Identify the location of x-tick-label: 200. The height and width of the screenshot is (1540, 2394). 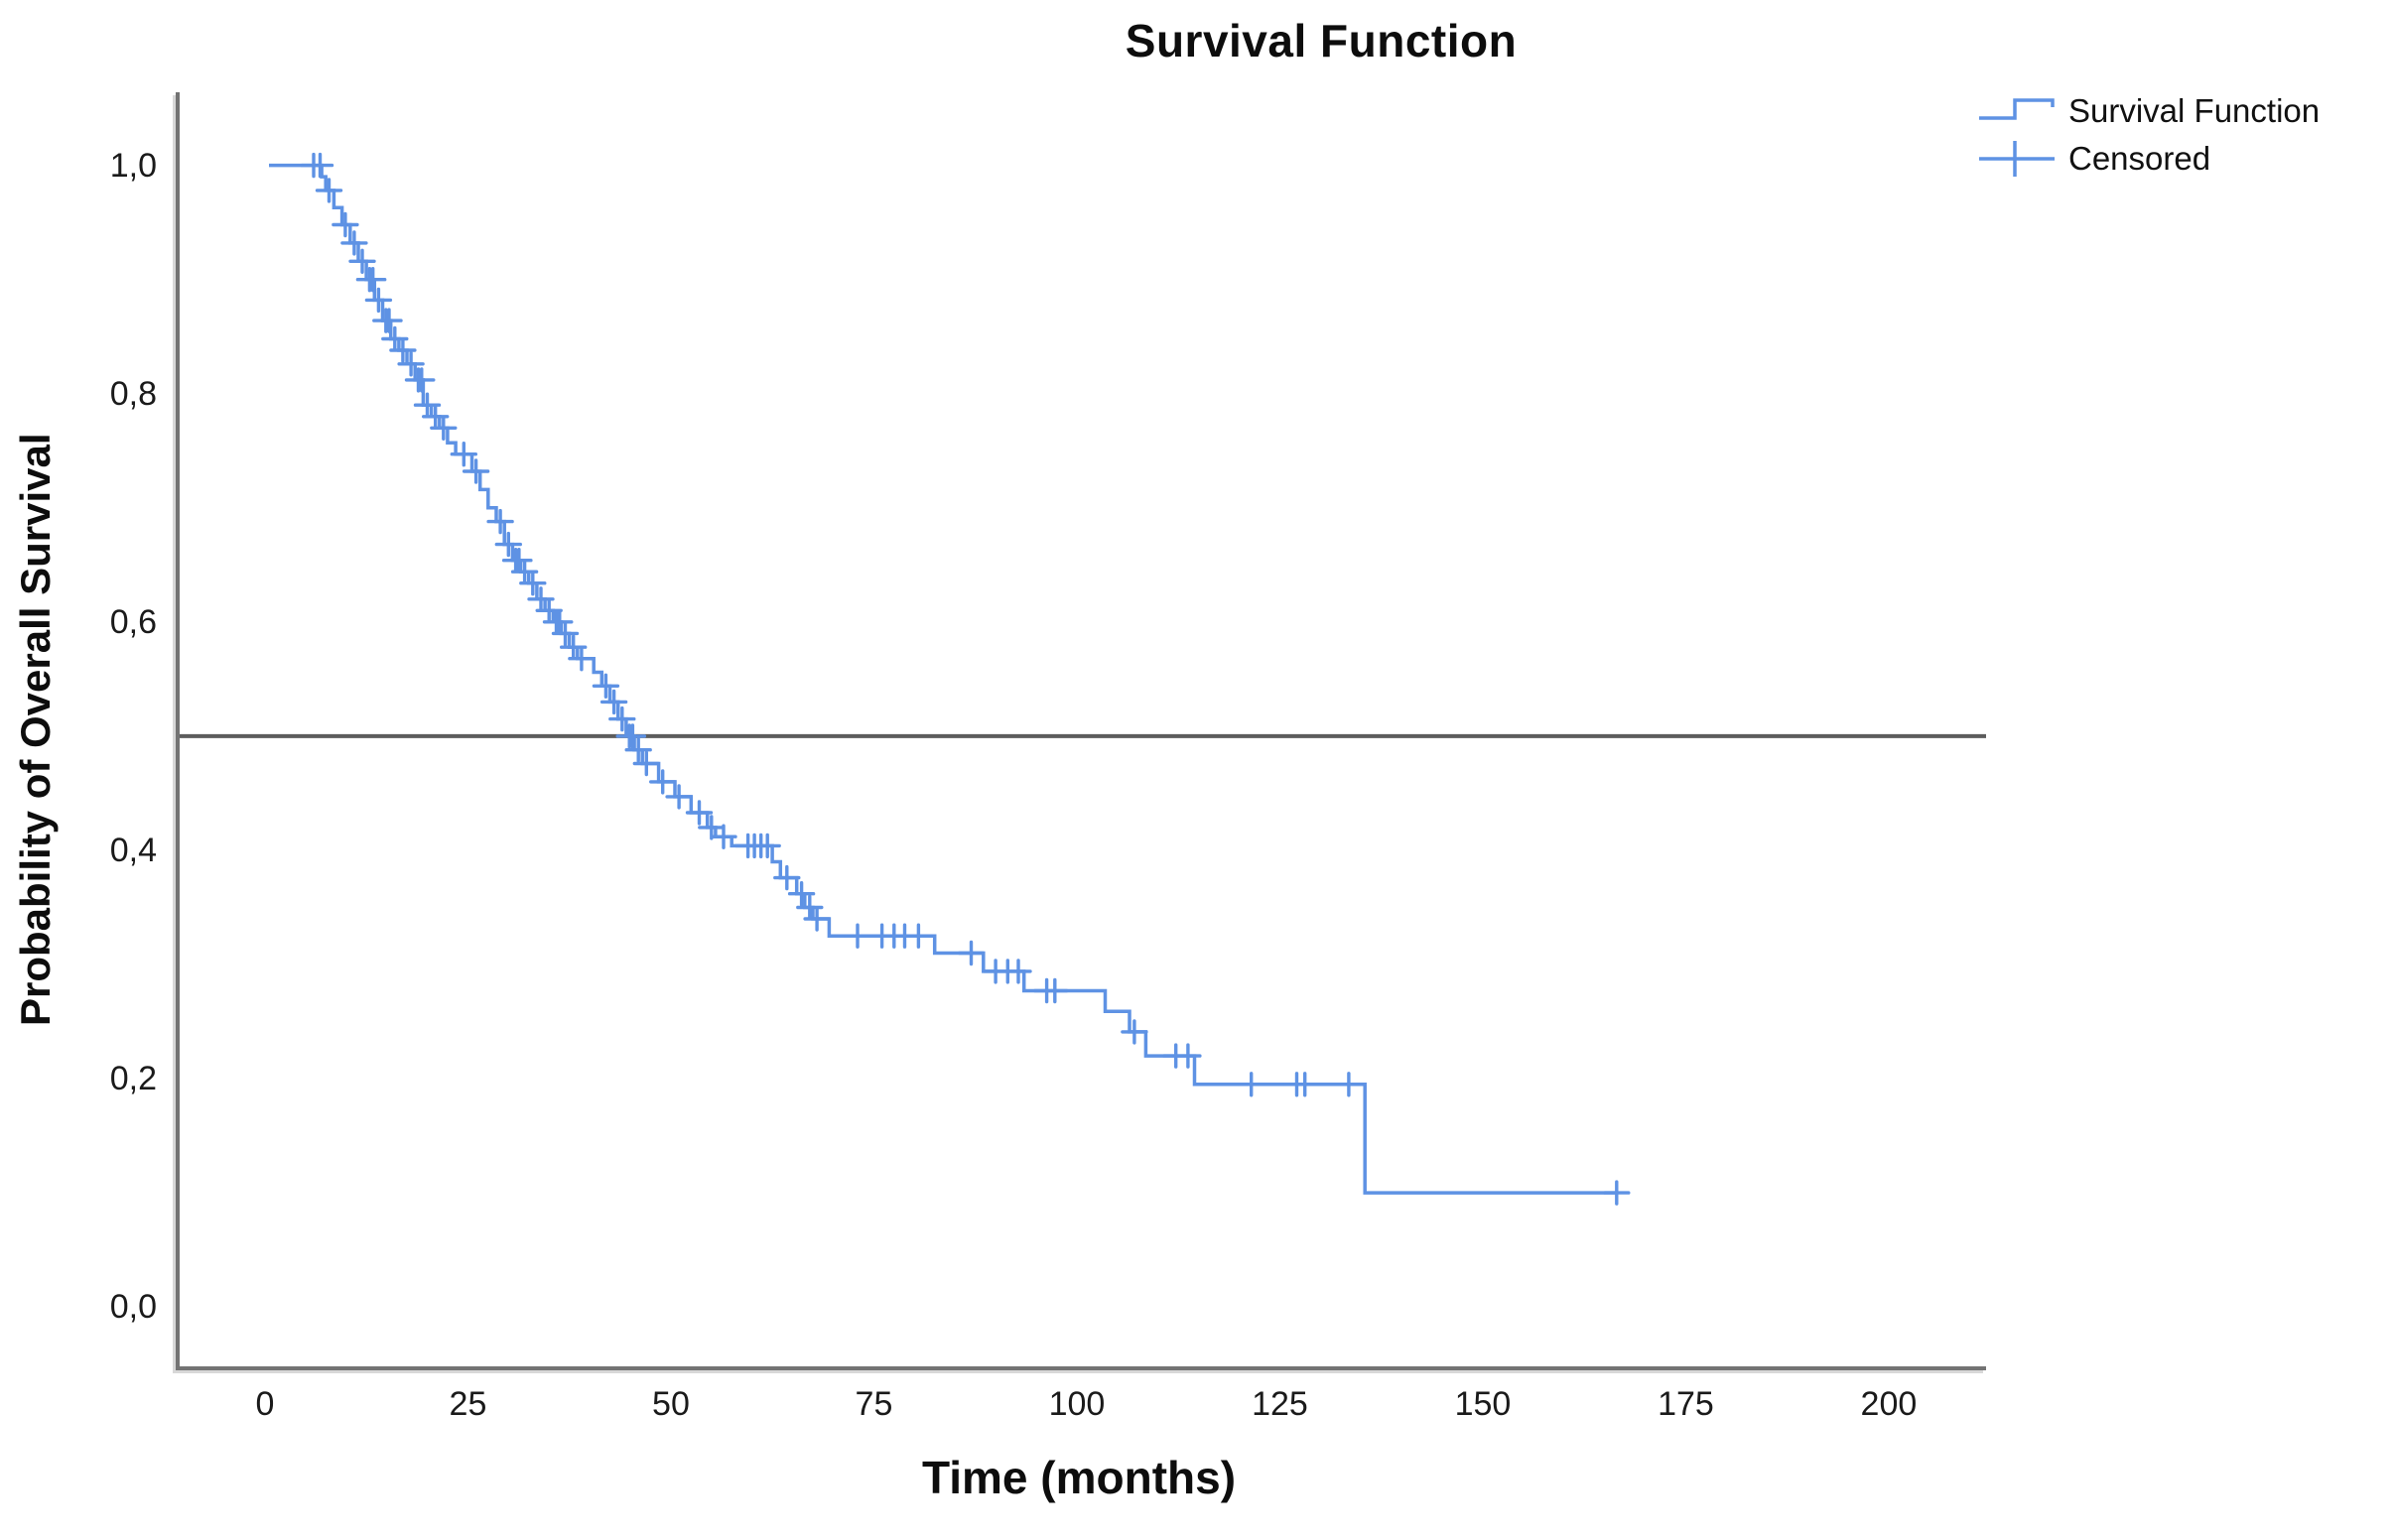
(1889, 1404).